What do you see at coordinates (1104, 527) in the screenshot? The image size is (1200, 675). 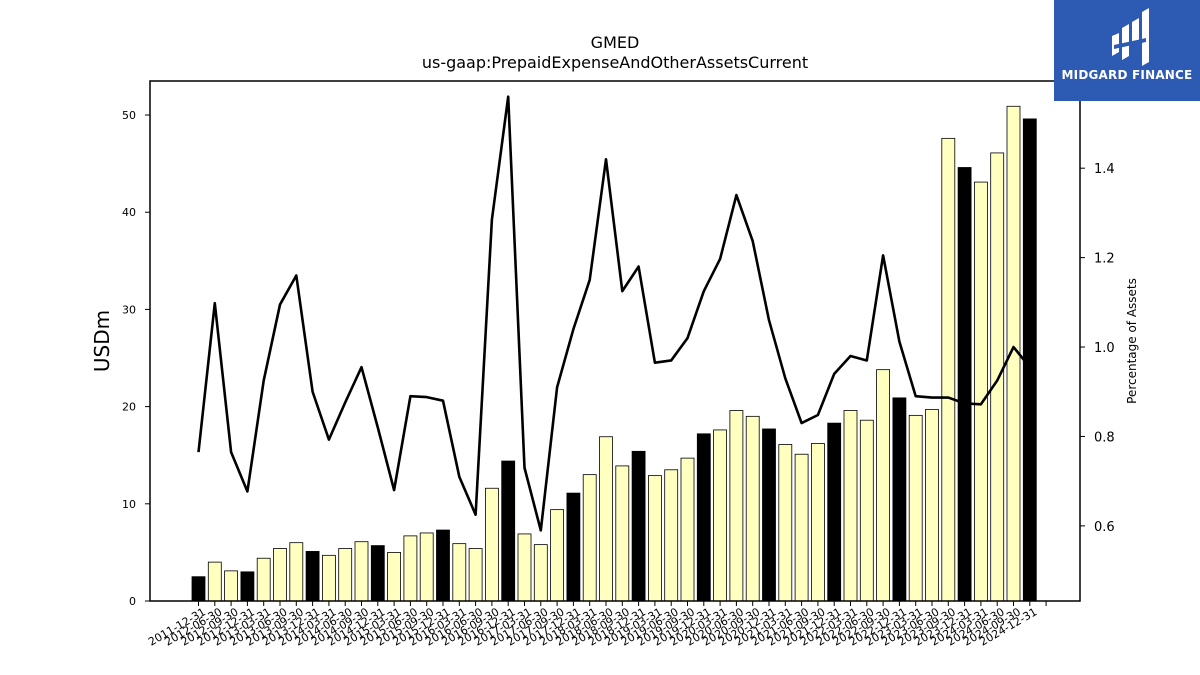 I see `y2-tick-label: 0.6` at bounding box center [1104, 527].